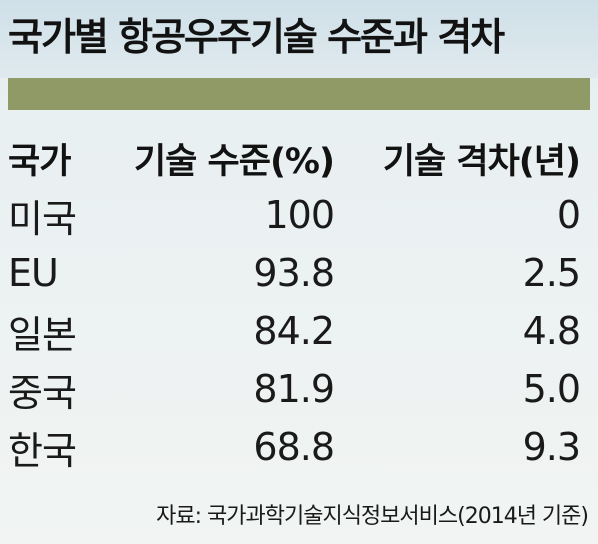 This screenshot has width=598, height=544. Describe the element at coordinates (42, 334) in the screenshot. I see `country-cell: 일본` at that location.